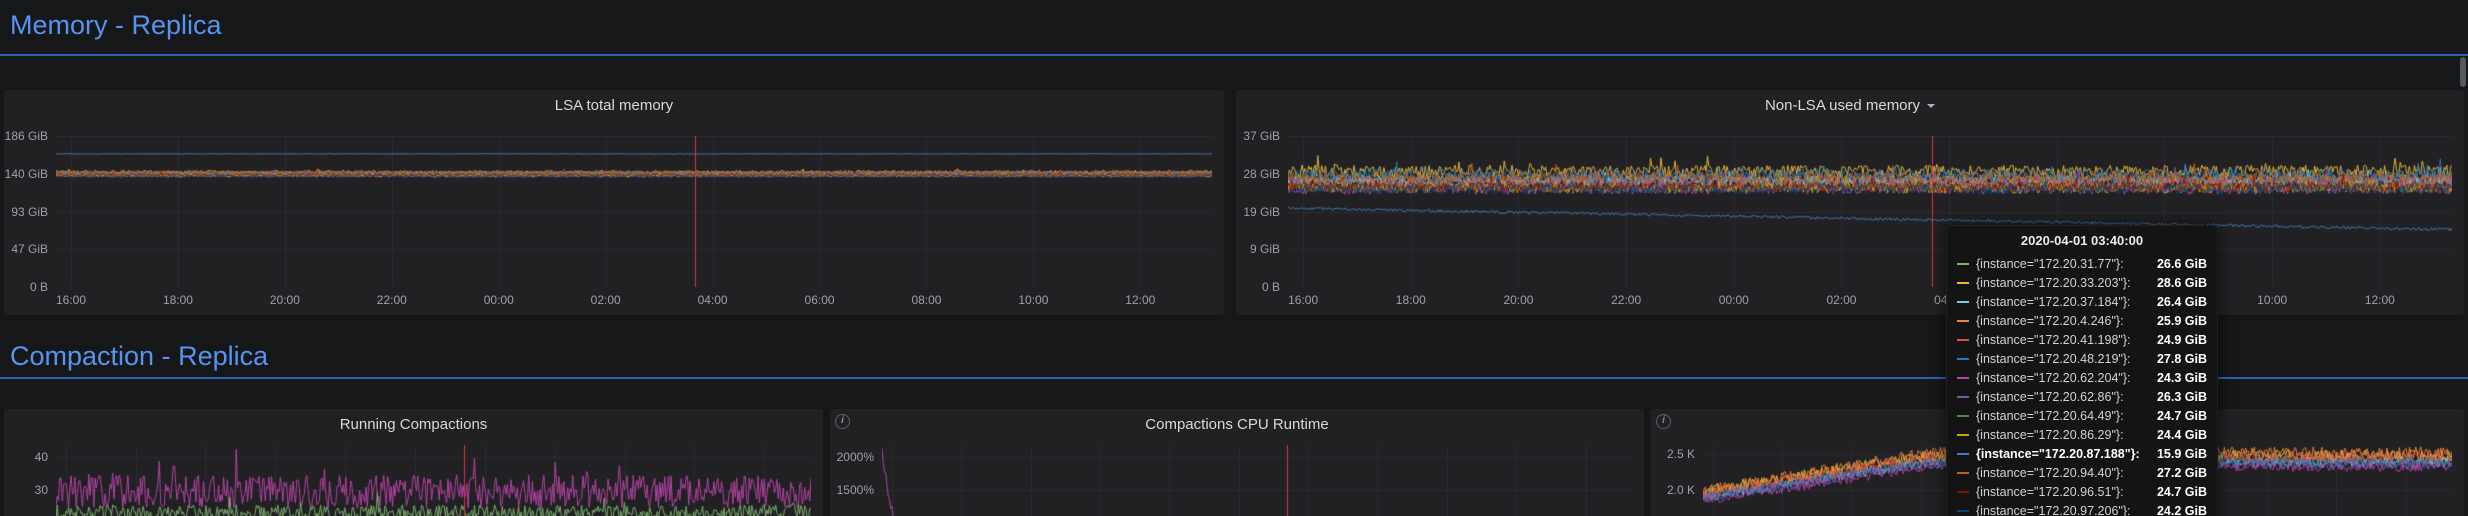  What do you see at coordinates (2181, 396) in the screenshot?
I see `series-value: 26.3 GiB` at bounding box center [2181, 396].